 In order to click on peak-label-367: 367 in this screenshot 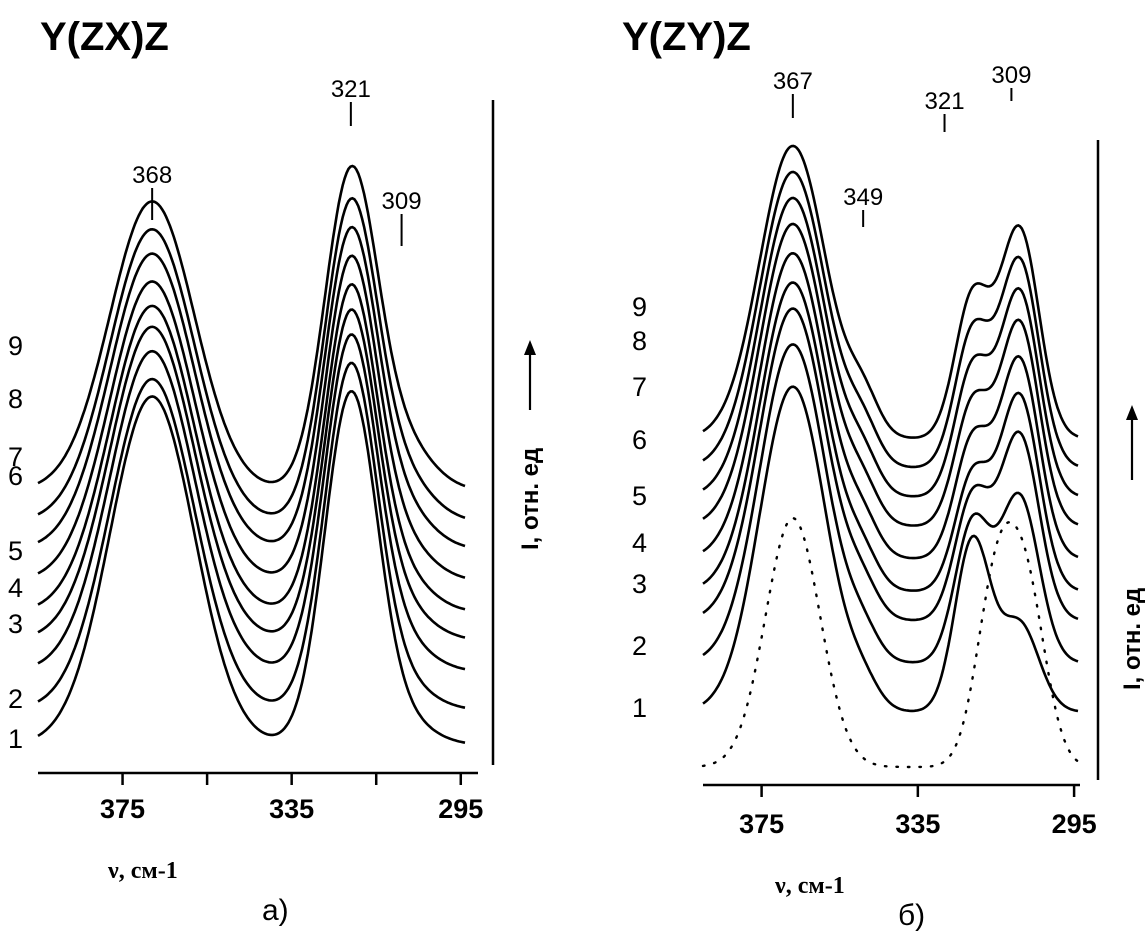, I will do `click(793, 81)`.